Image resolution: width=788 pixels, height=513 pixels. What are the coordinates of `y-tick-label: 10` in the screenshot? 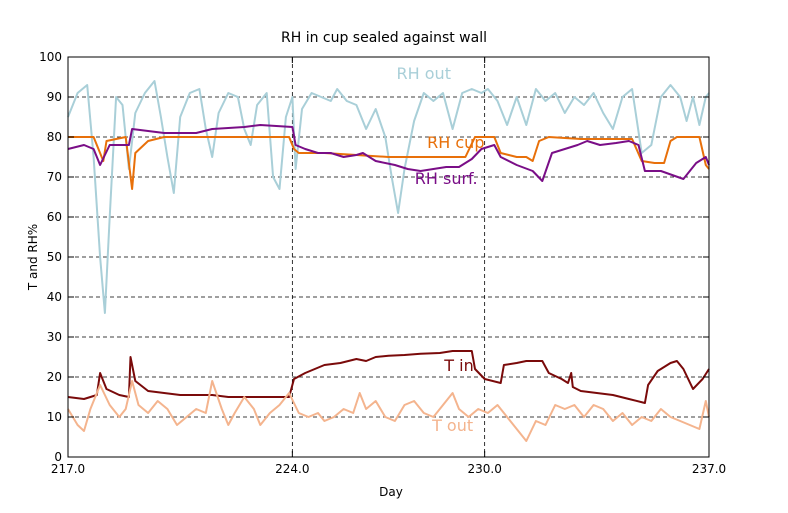 It's located at (54, 417).